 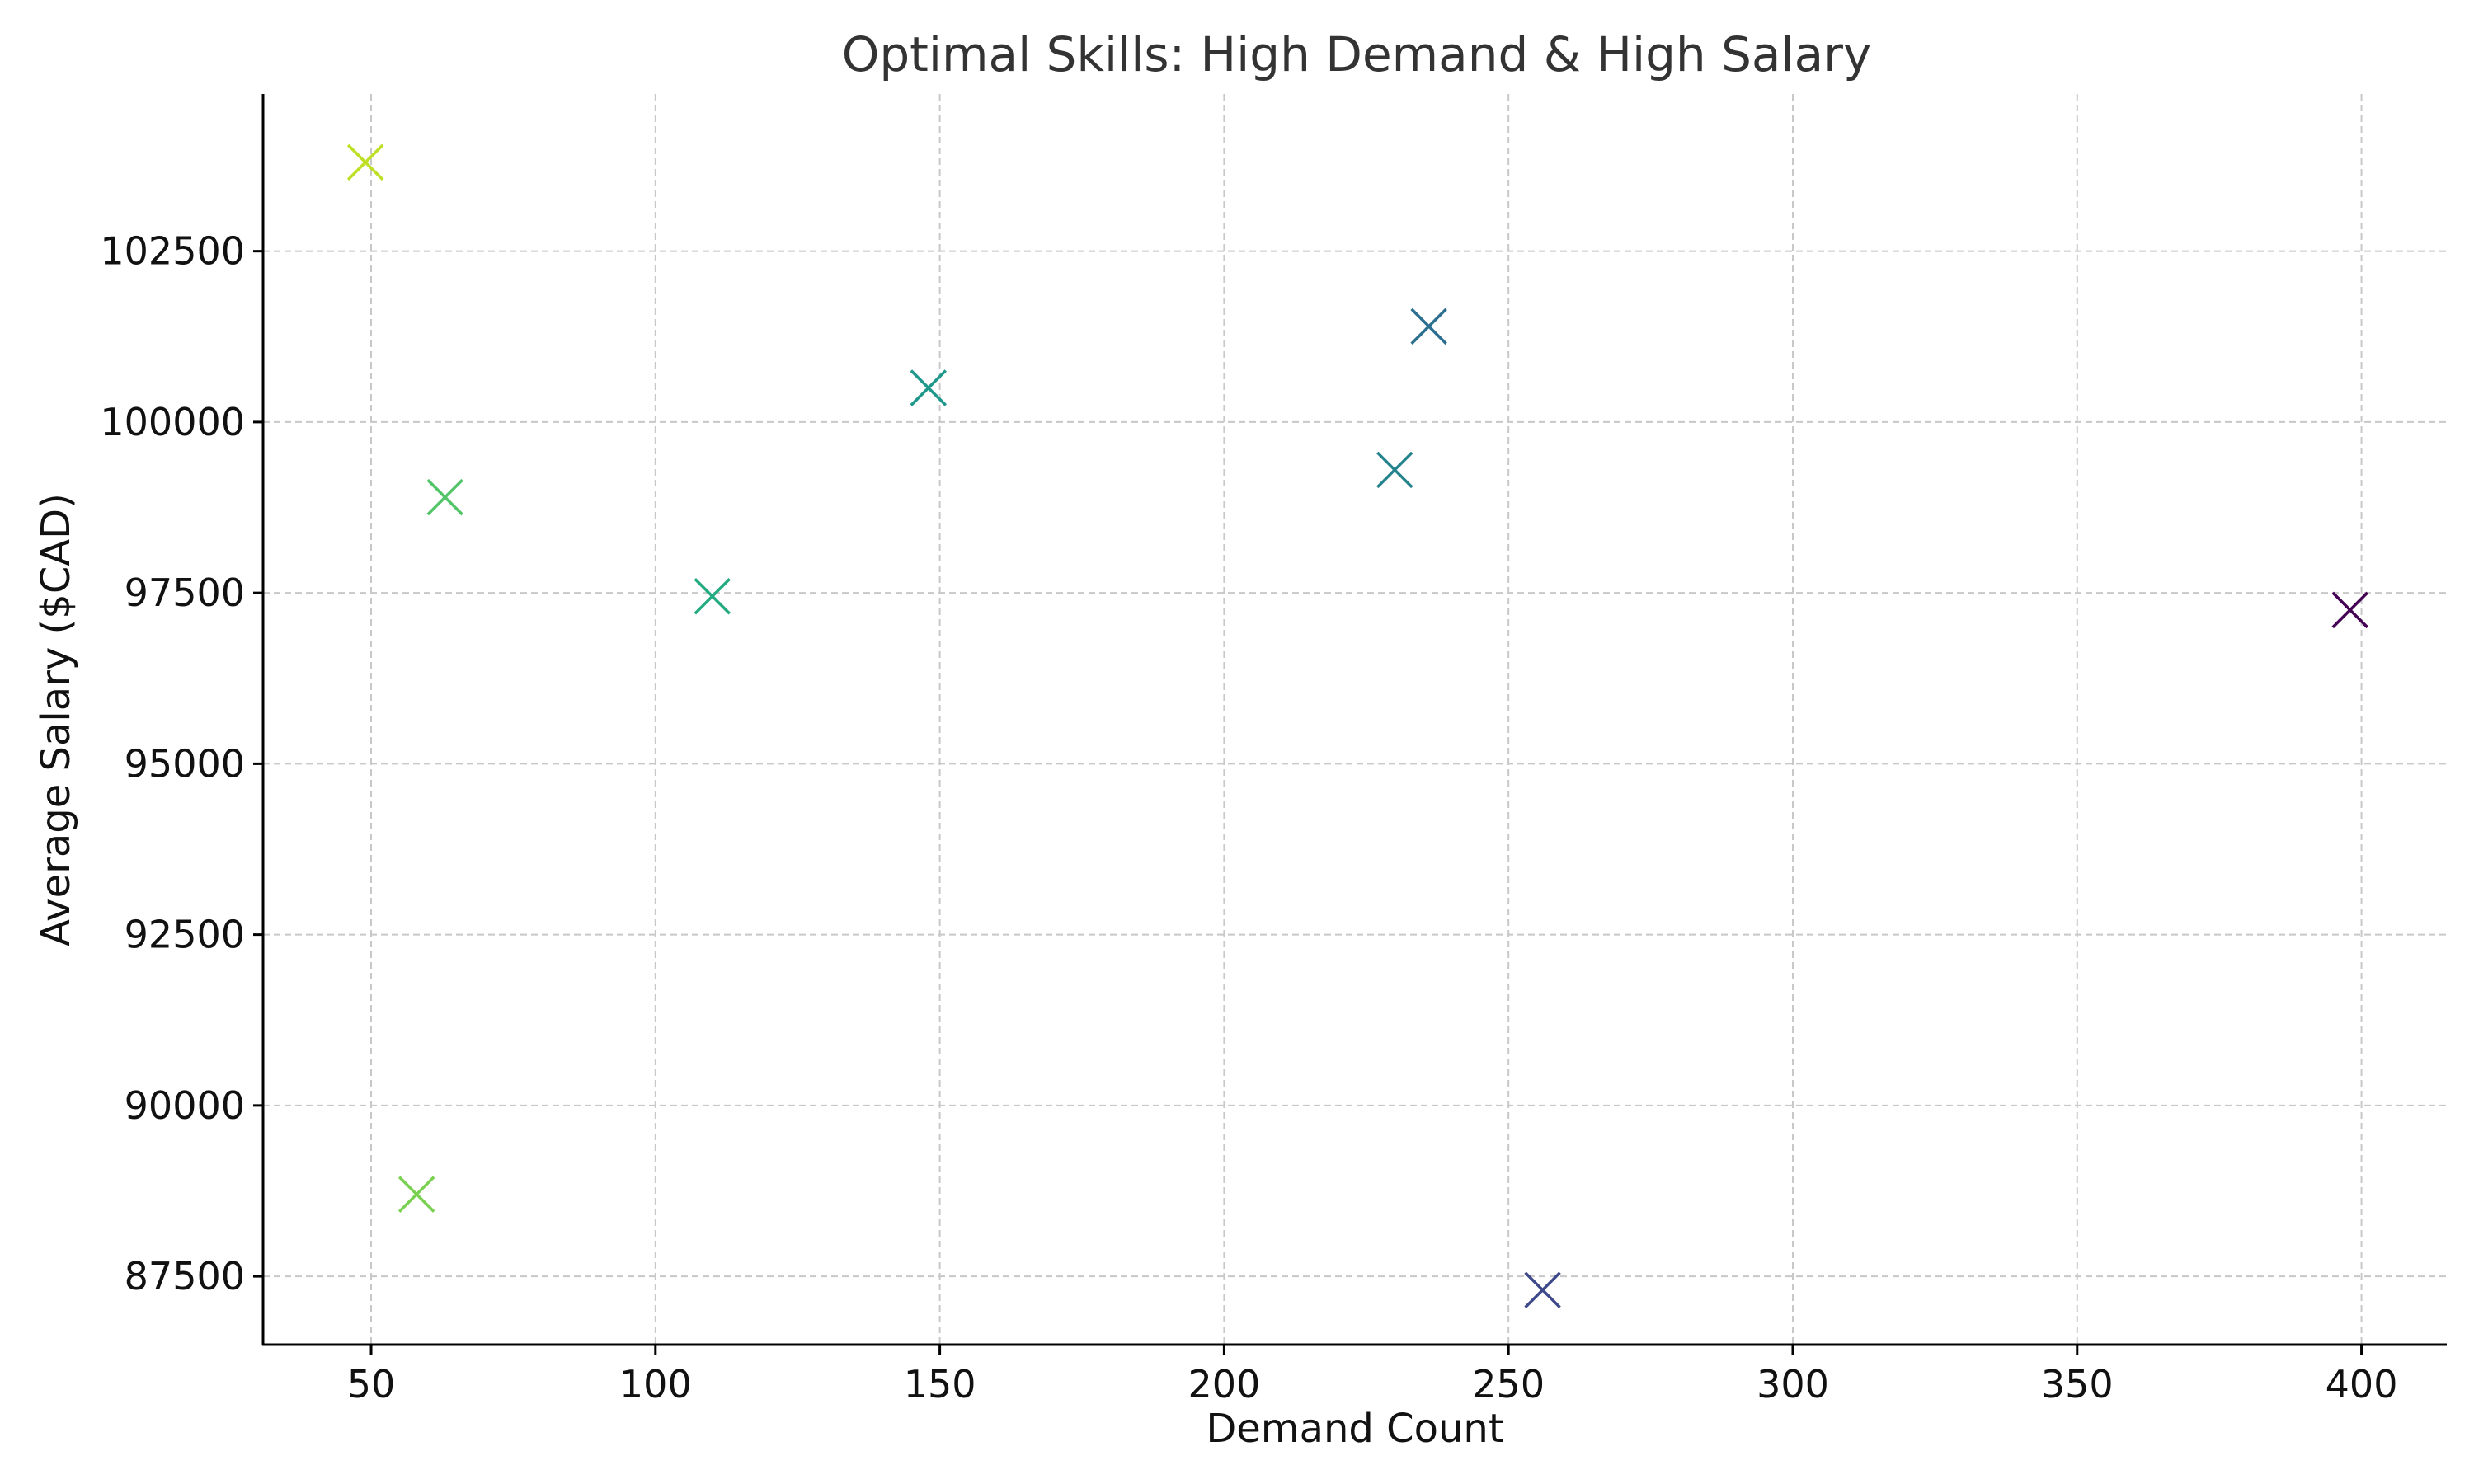 I want to click on x-tick-label: 400, so click(x=2362, y=1384).